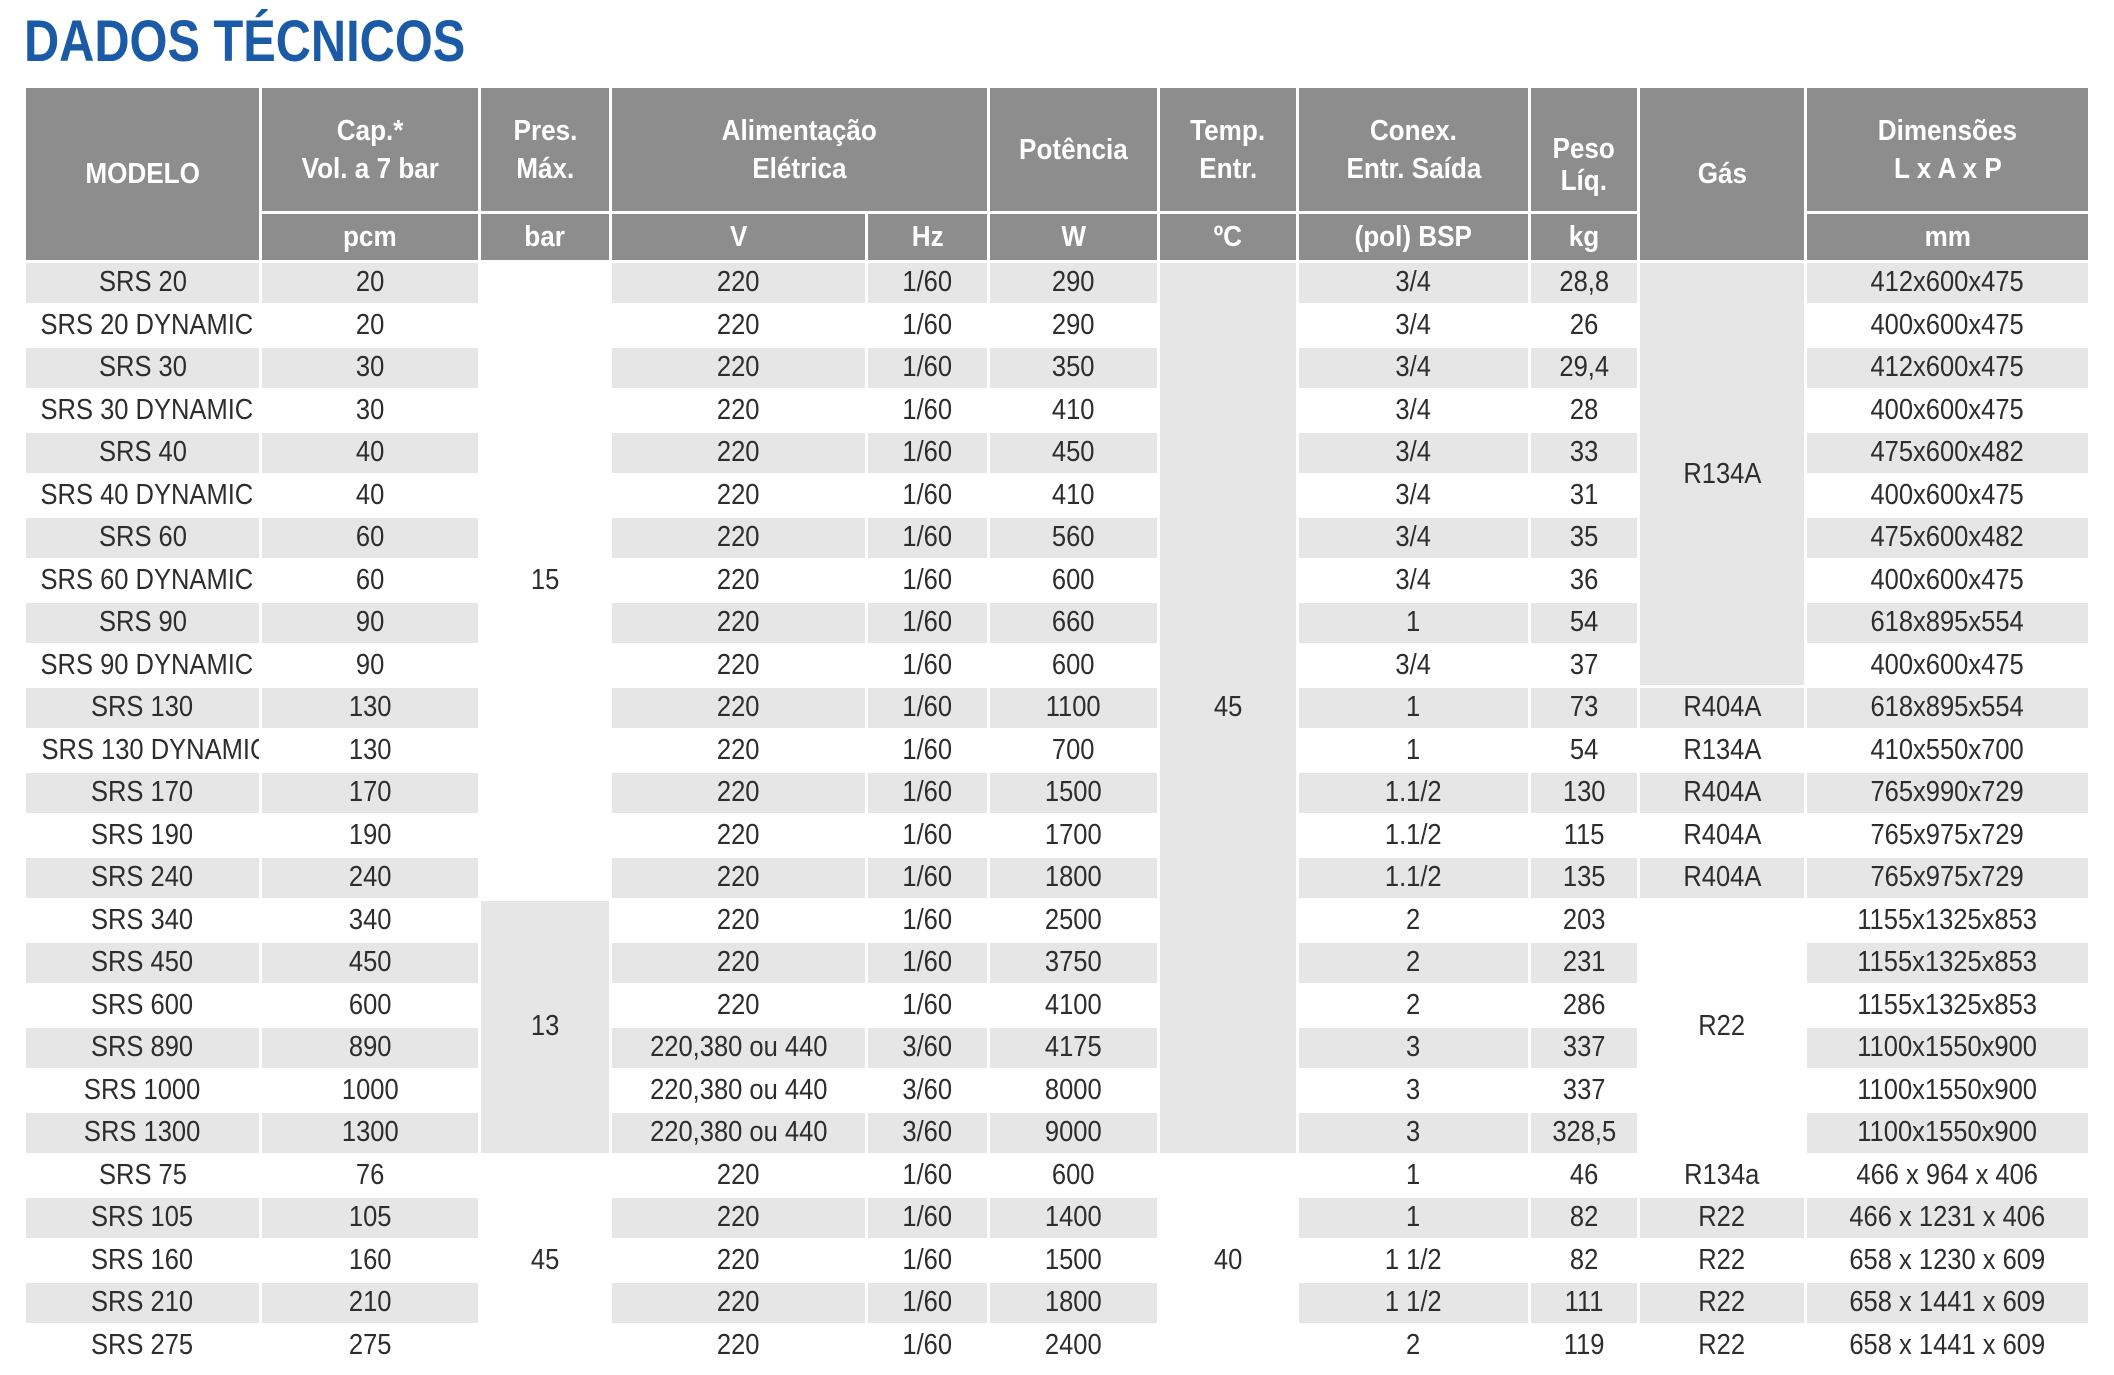 The image size is (2114, 1375). I want to click on cell-power: 450, so click(1075, 454).